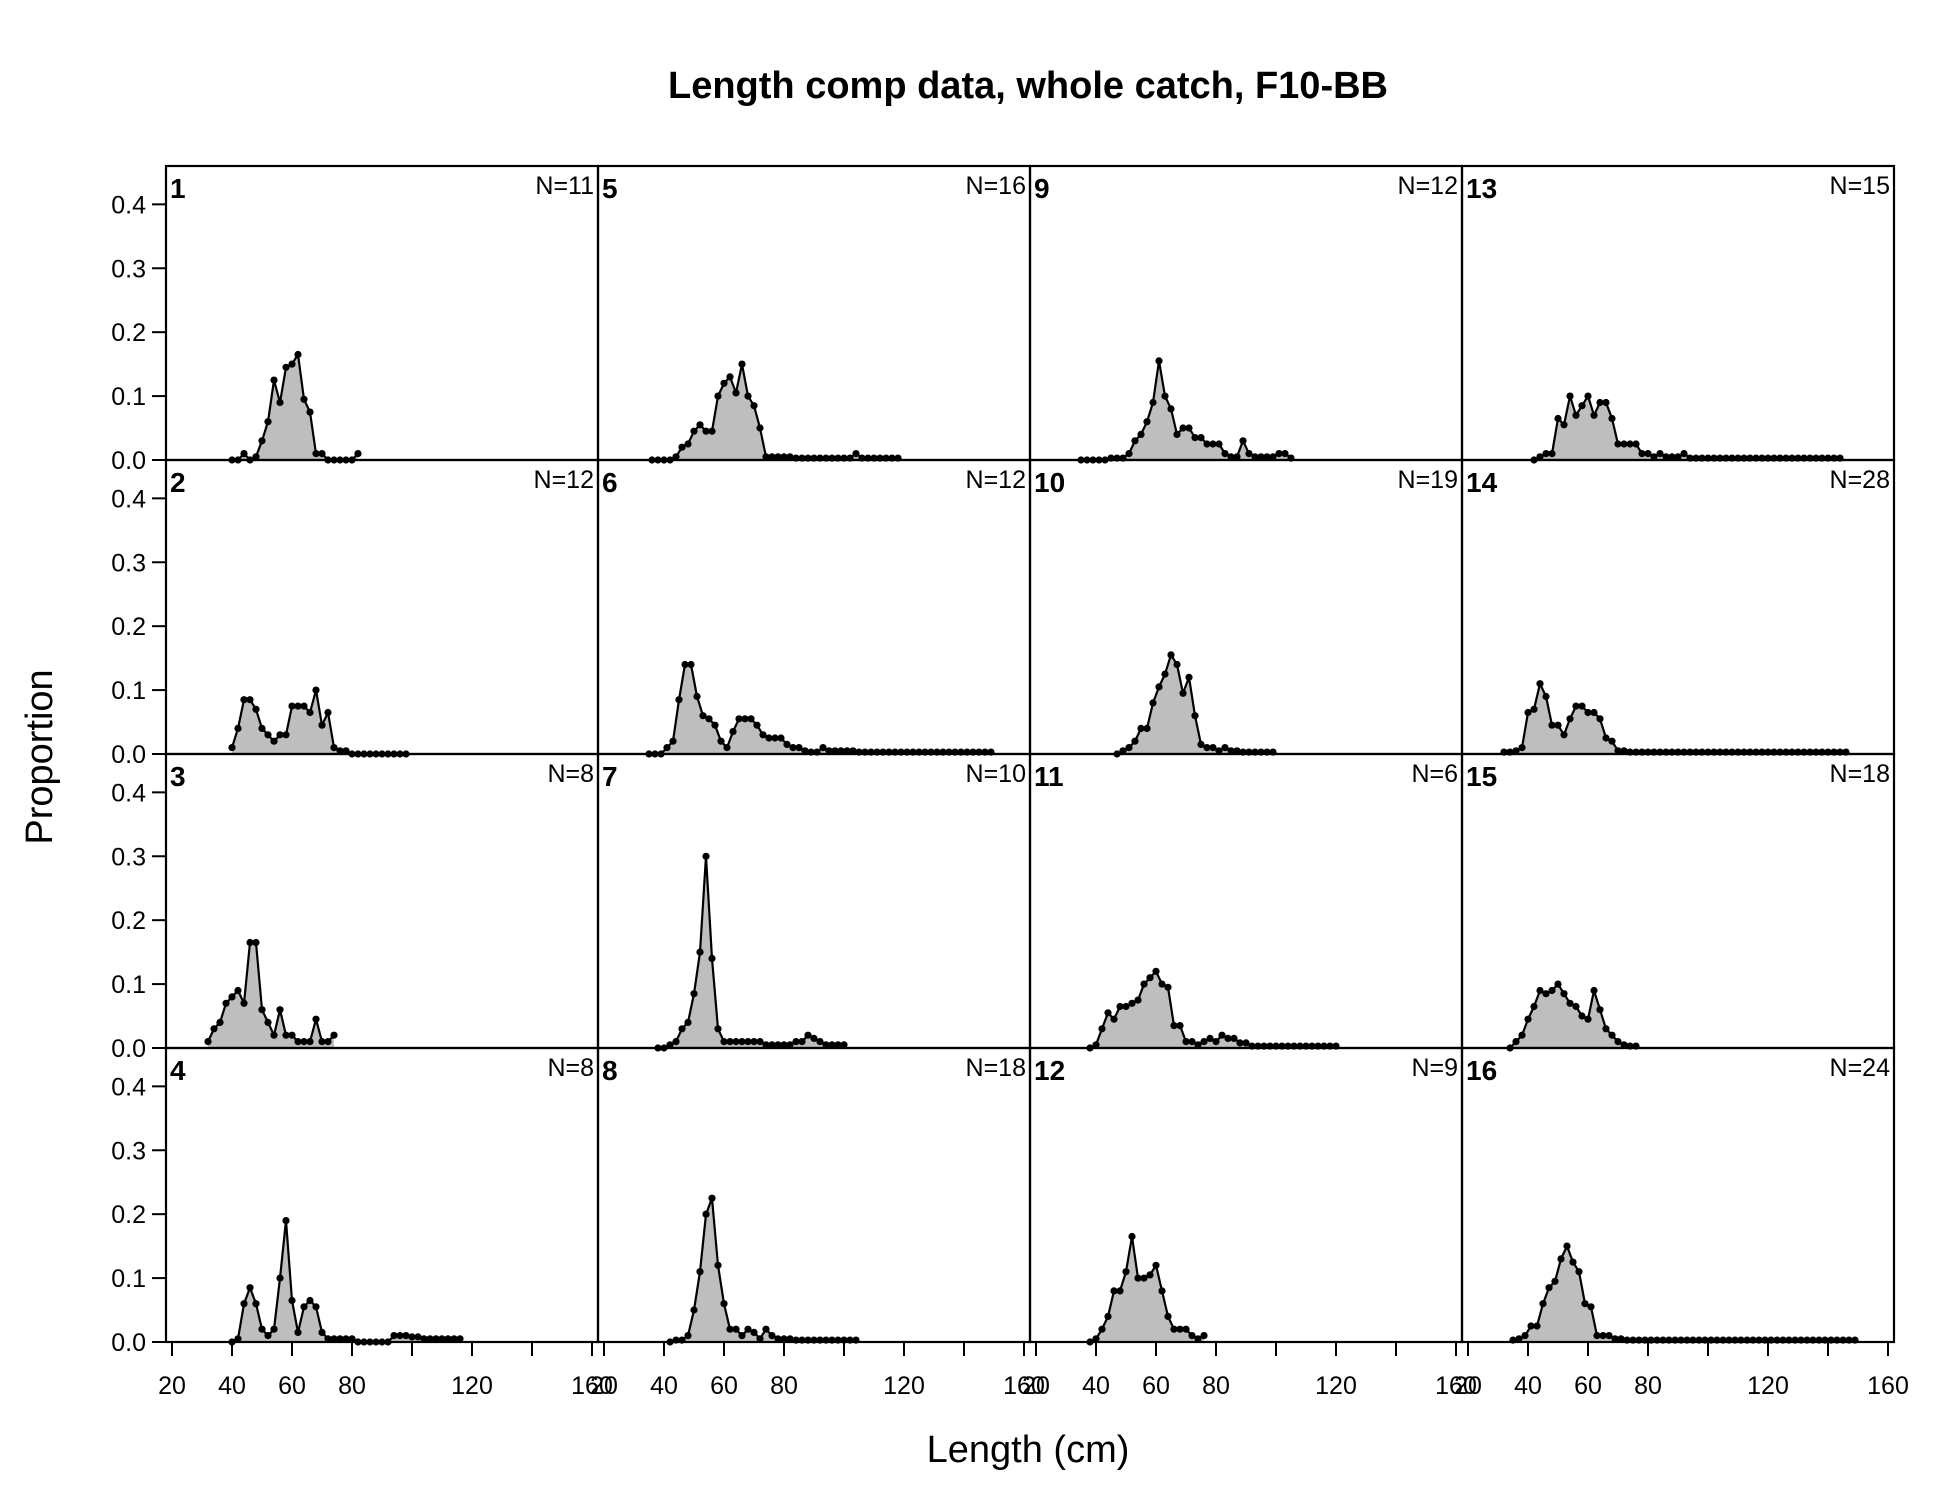 The height and width of the screenshot is (1500, 1950). Describe the element at coordinates (604, 1386) in the screenshot. I see `x-tick-label: 20` at that location.